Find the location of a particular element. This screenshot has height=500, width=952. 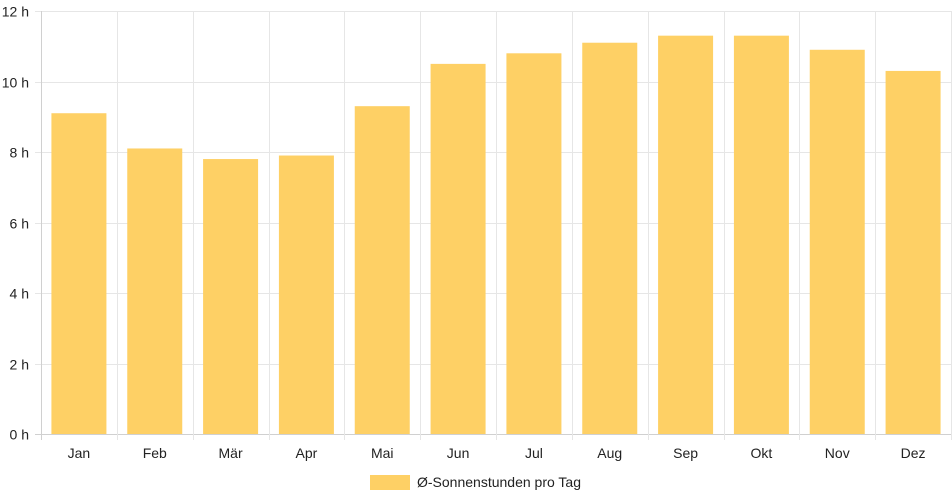

bar-feb is located at coordinates (155, 291).